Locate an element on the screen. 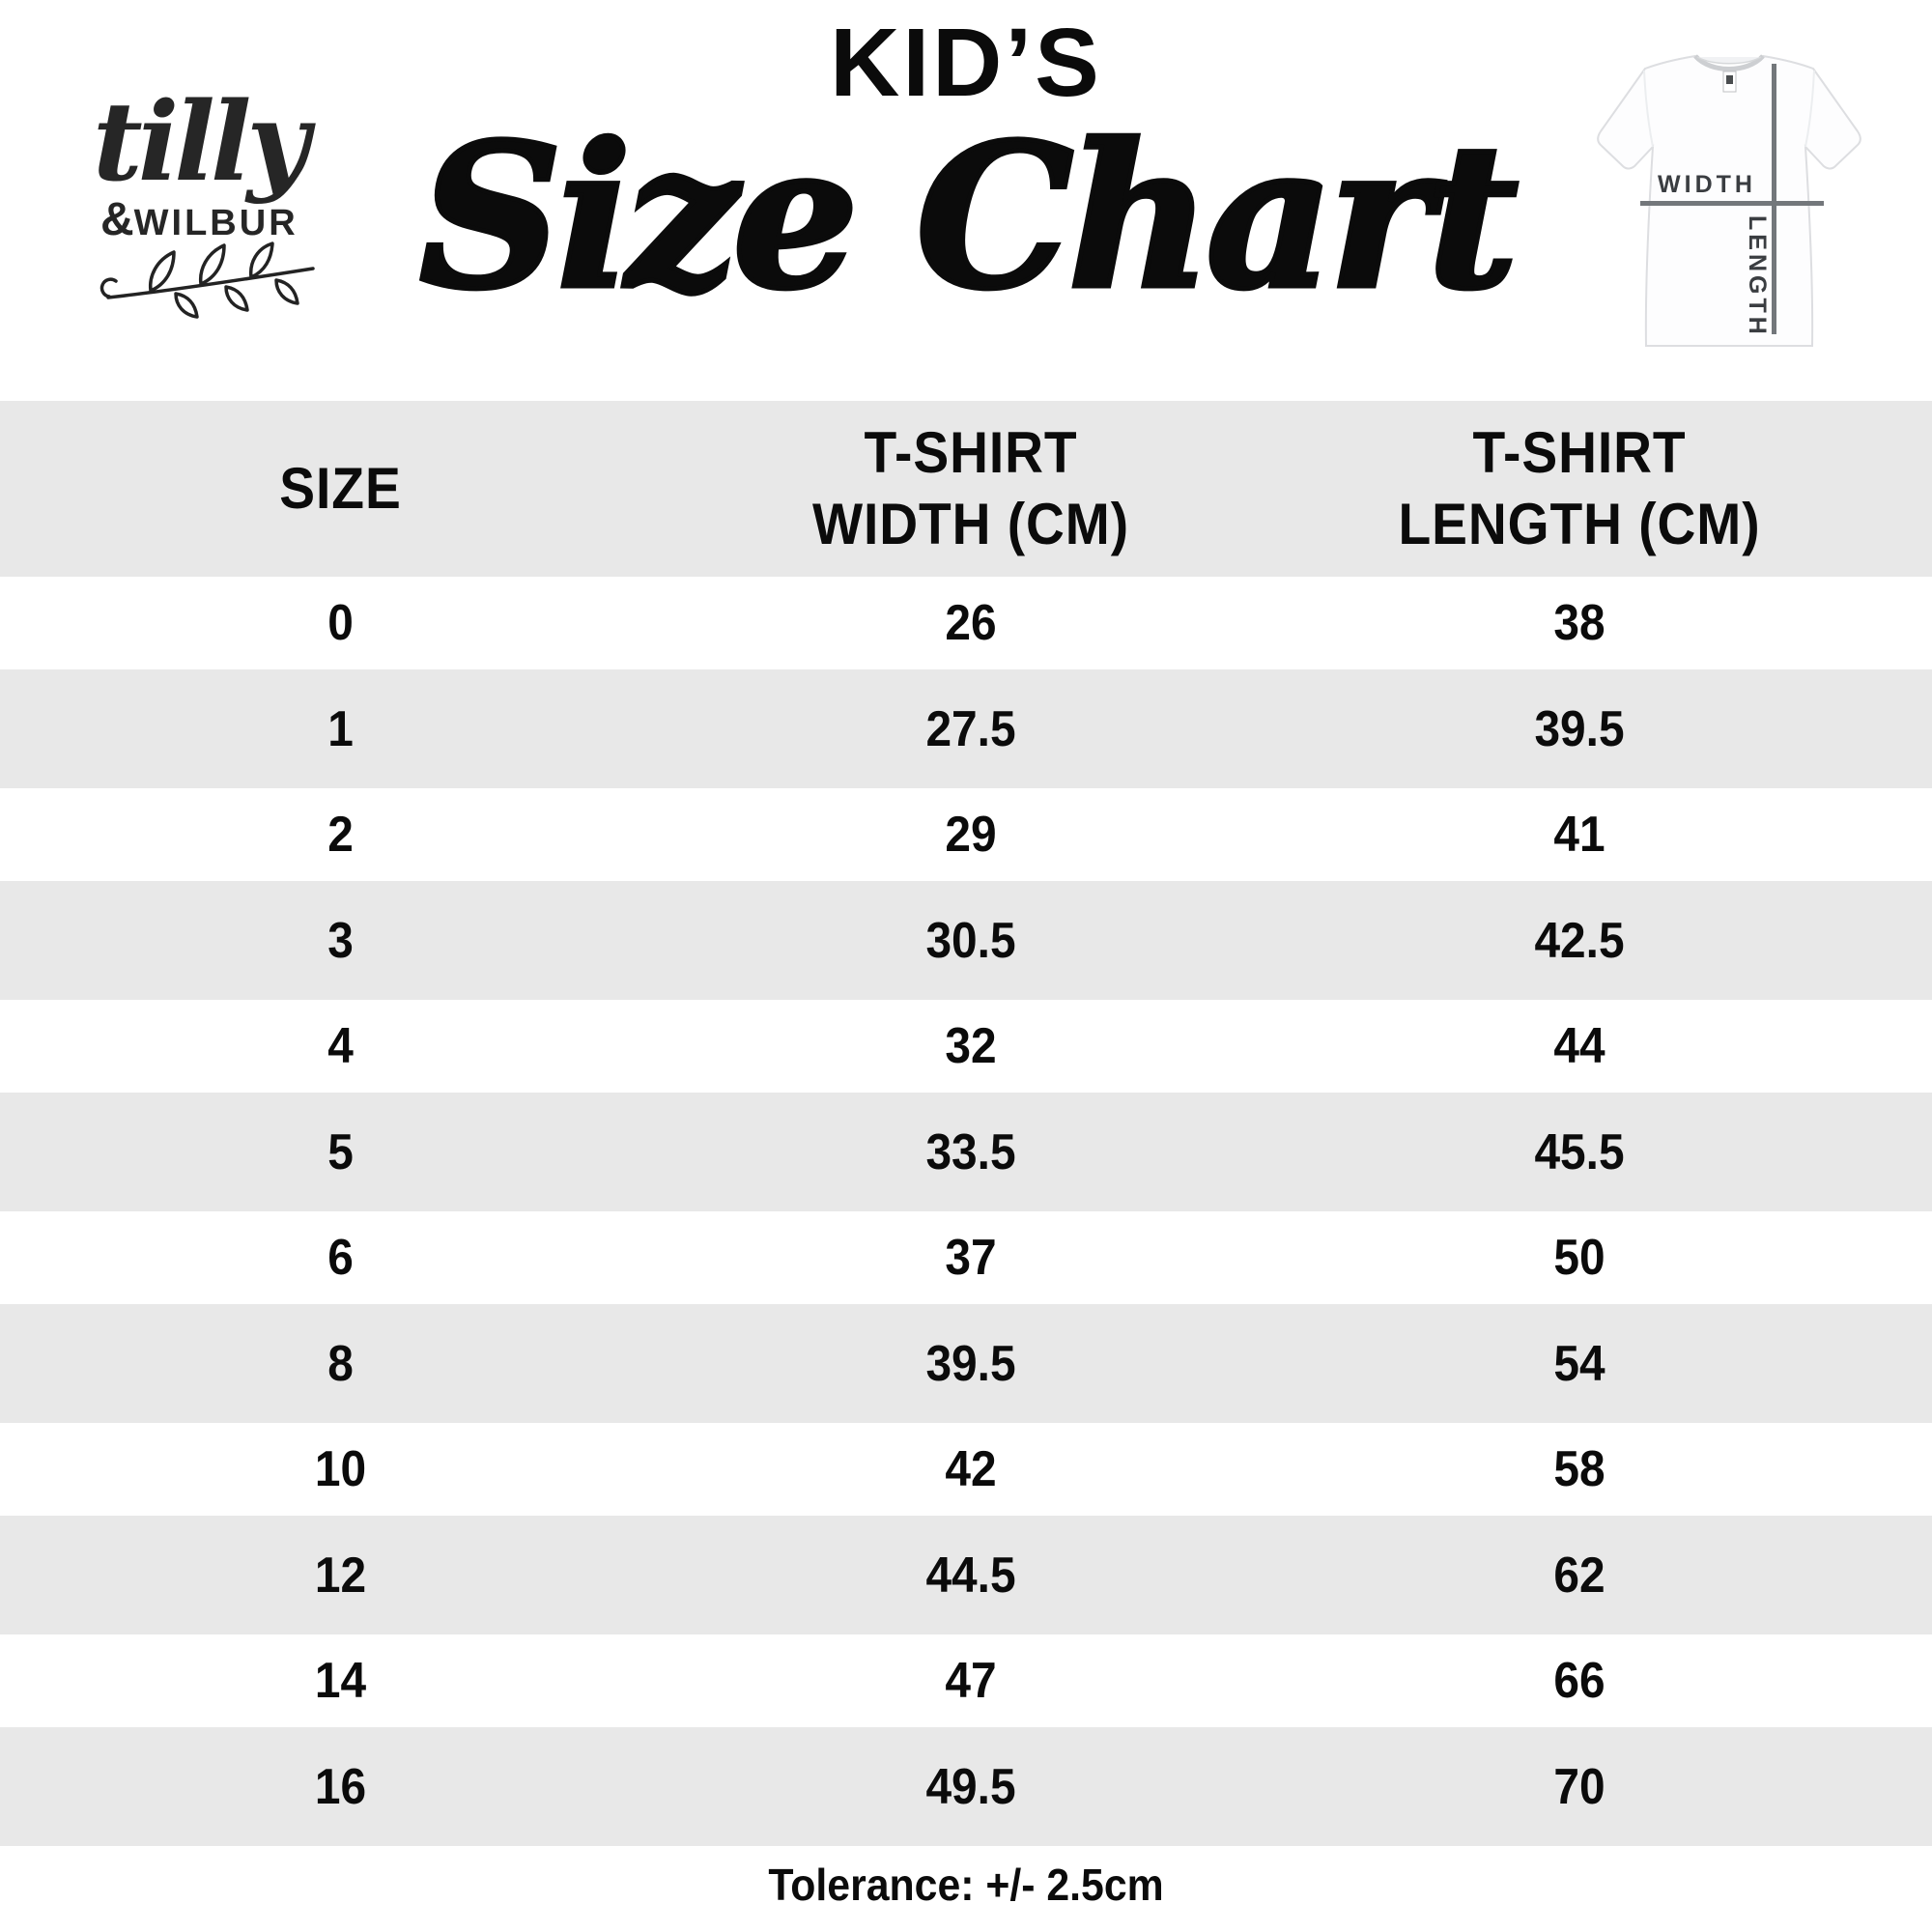 Image resolution: width=1932 pixels, height=1932 pixels. table-cell: 47 is located at coordinates (971, 1681).